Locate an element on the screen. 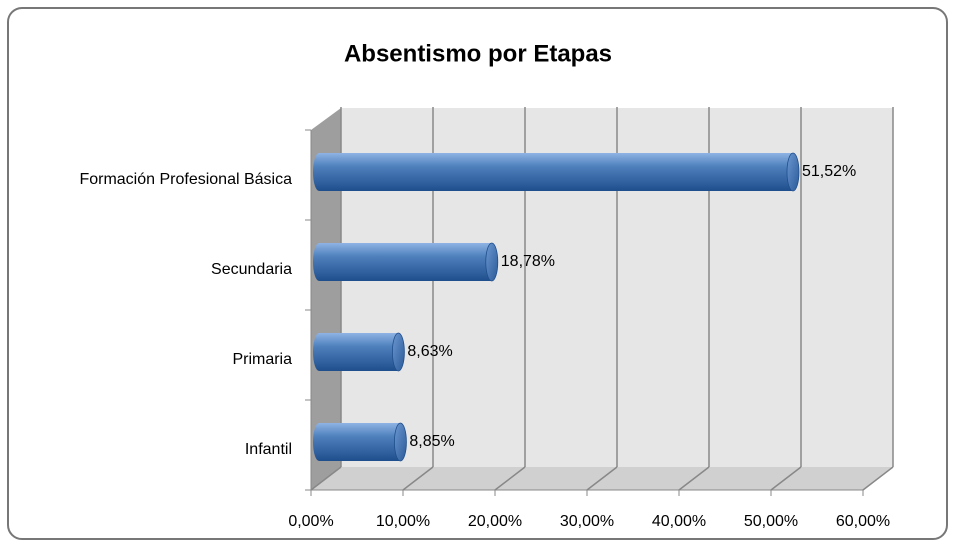 The image size is (955, 547). value-label: 8,63% is located at coordinates (429, 351).